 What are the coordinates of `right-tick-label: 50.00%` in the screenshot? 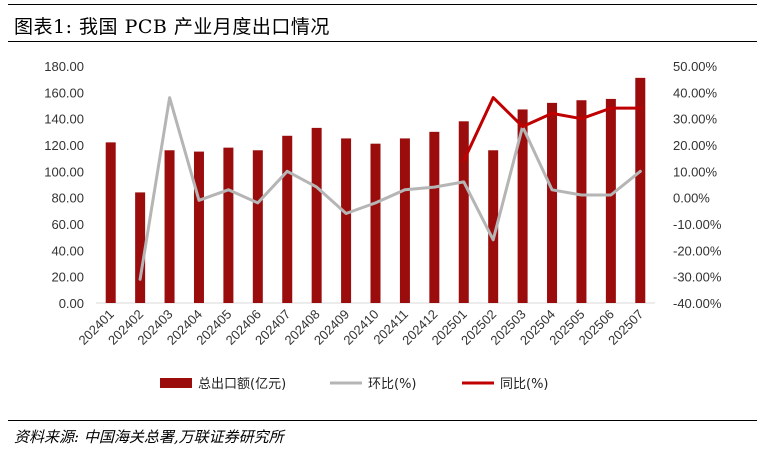 It's located at (695, 66).